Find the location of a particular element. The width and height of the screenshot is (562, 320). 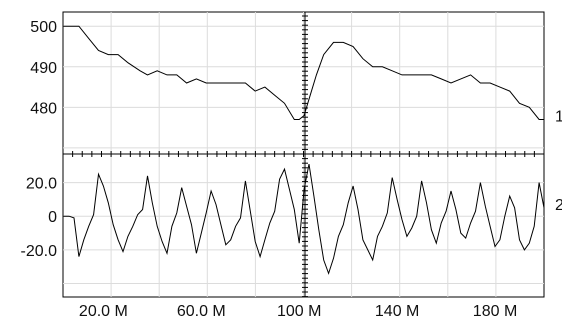

x-tick-label: 100 M is located at coordinates (299, 311).